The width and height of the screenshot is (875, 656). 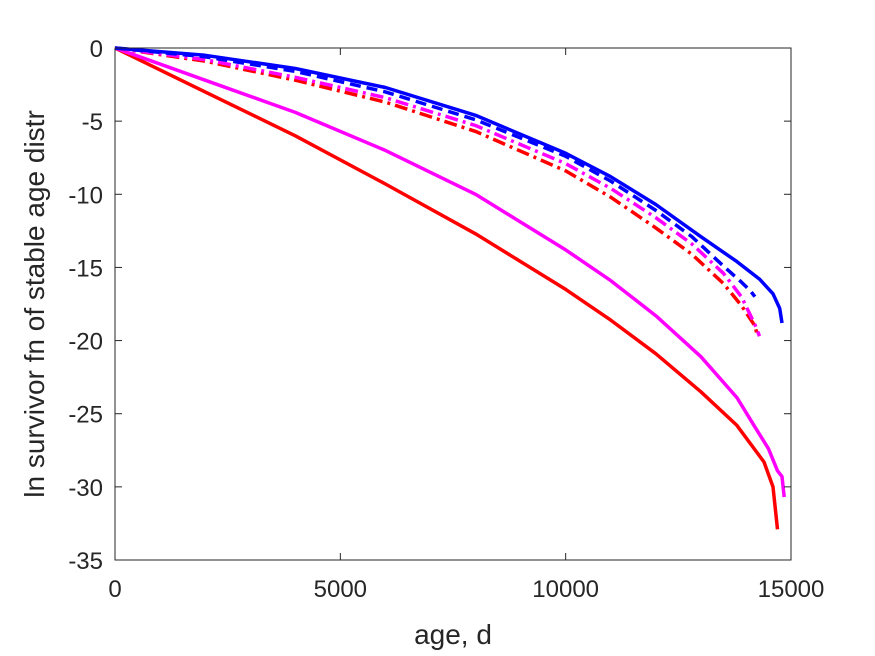 What do you see at coordinates (85, 195) in the screenshot?
I see `y-tick-label: -10` at bounding box center [85, 195].